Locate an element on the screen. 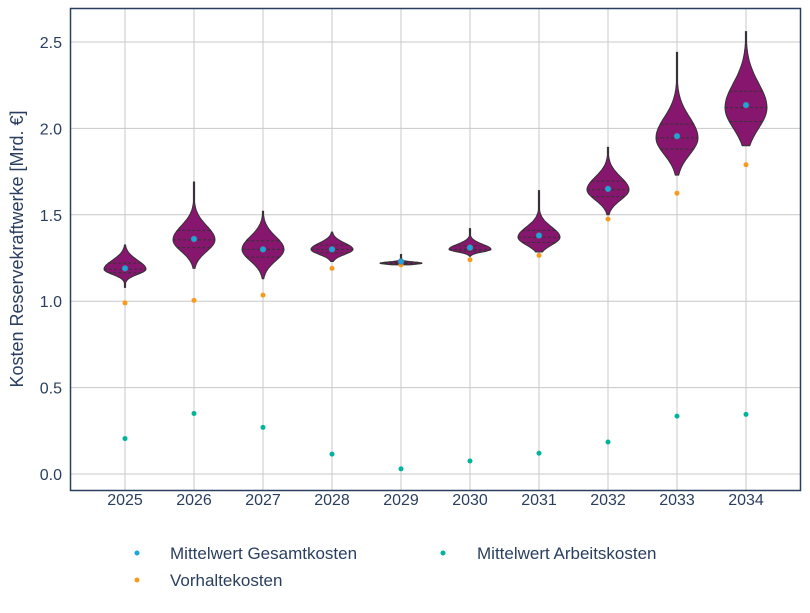  x-tick-label: 2031 is located at coordinates (539, 500).